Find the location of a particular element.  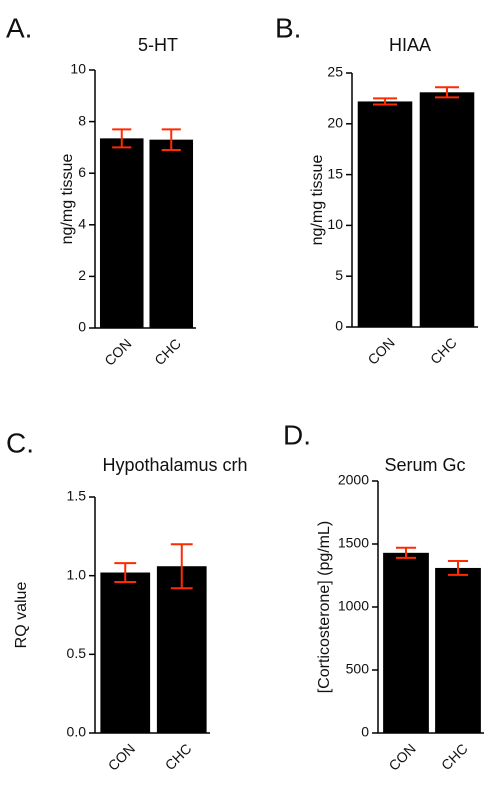

y-tick-label: 5 is located at coordinates (339, 275).